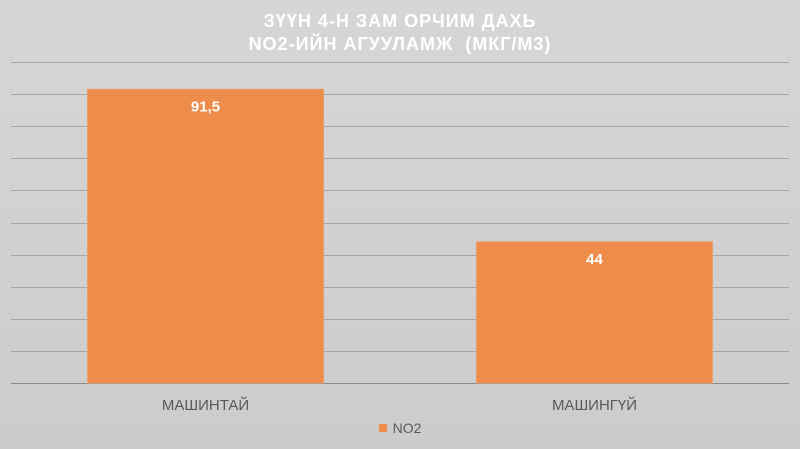 Image resolution: width=800 pixels, height=449 pixels. I want to click on bar-mashingui, so click(594, 312).